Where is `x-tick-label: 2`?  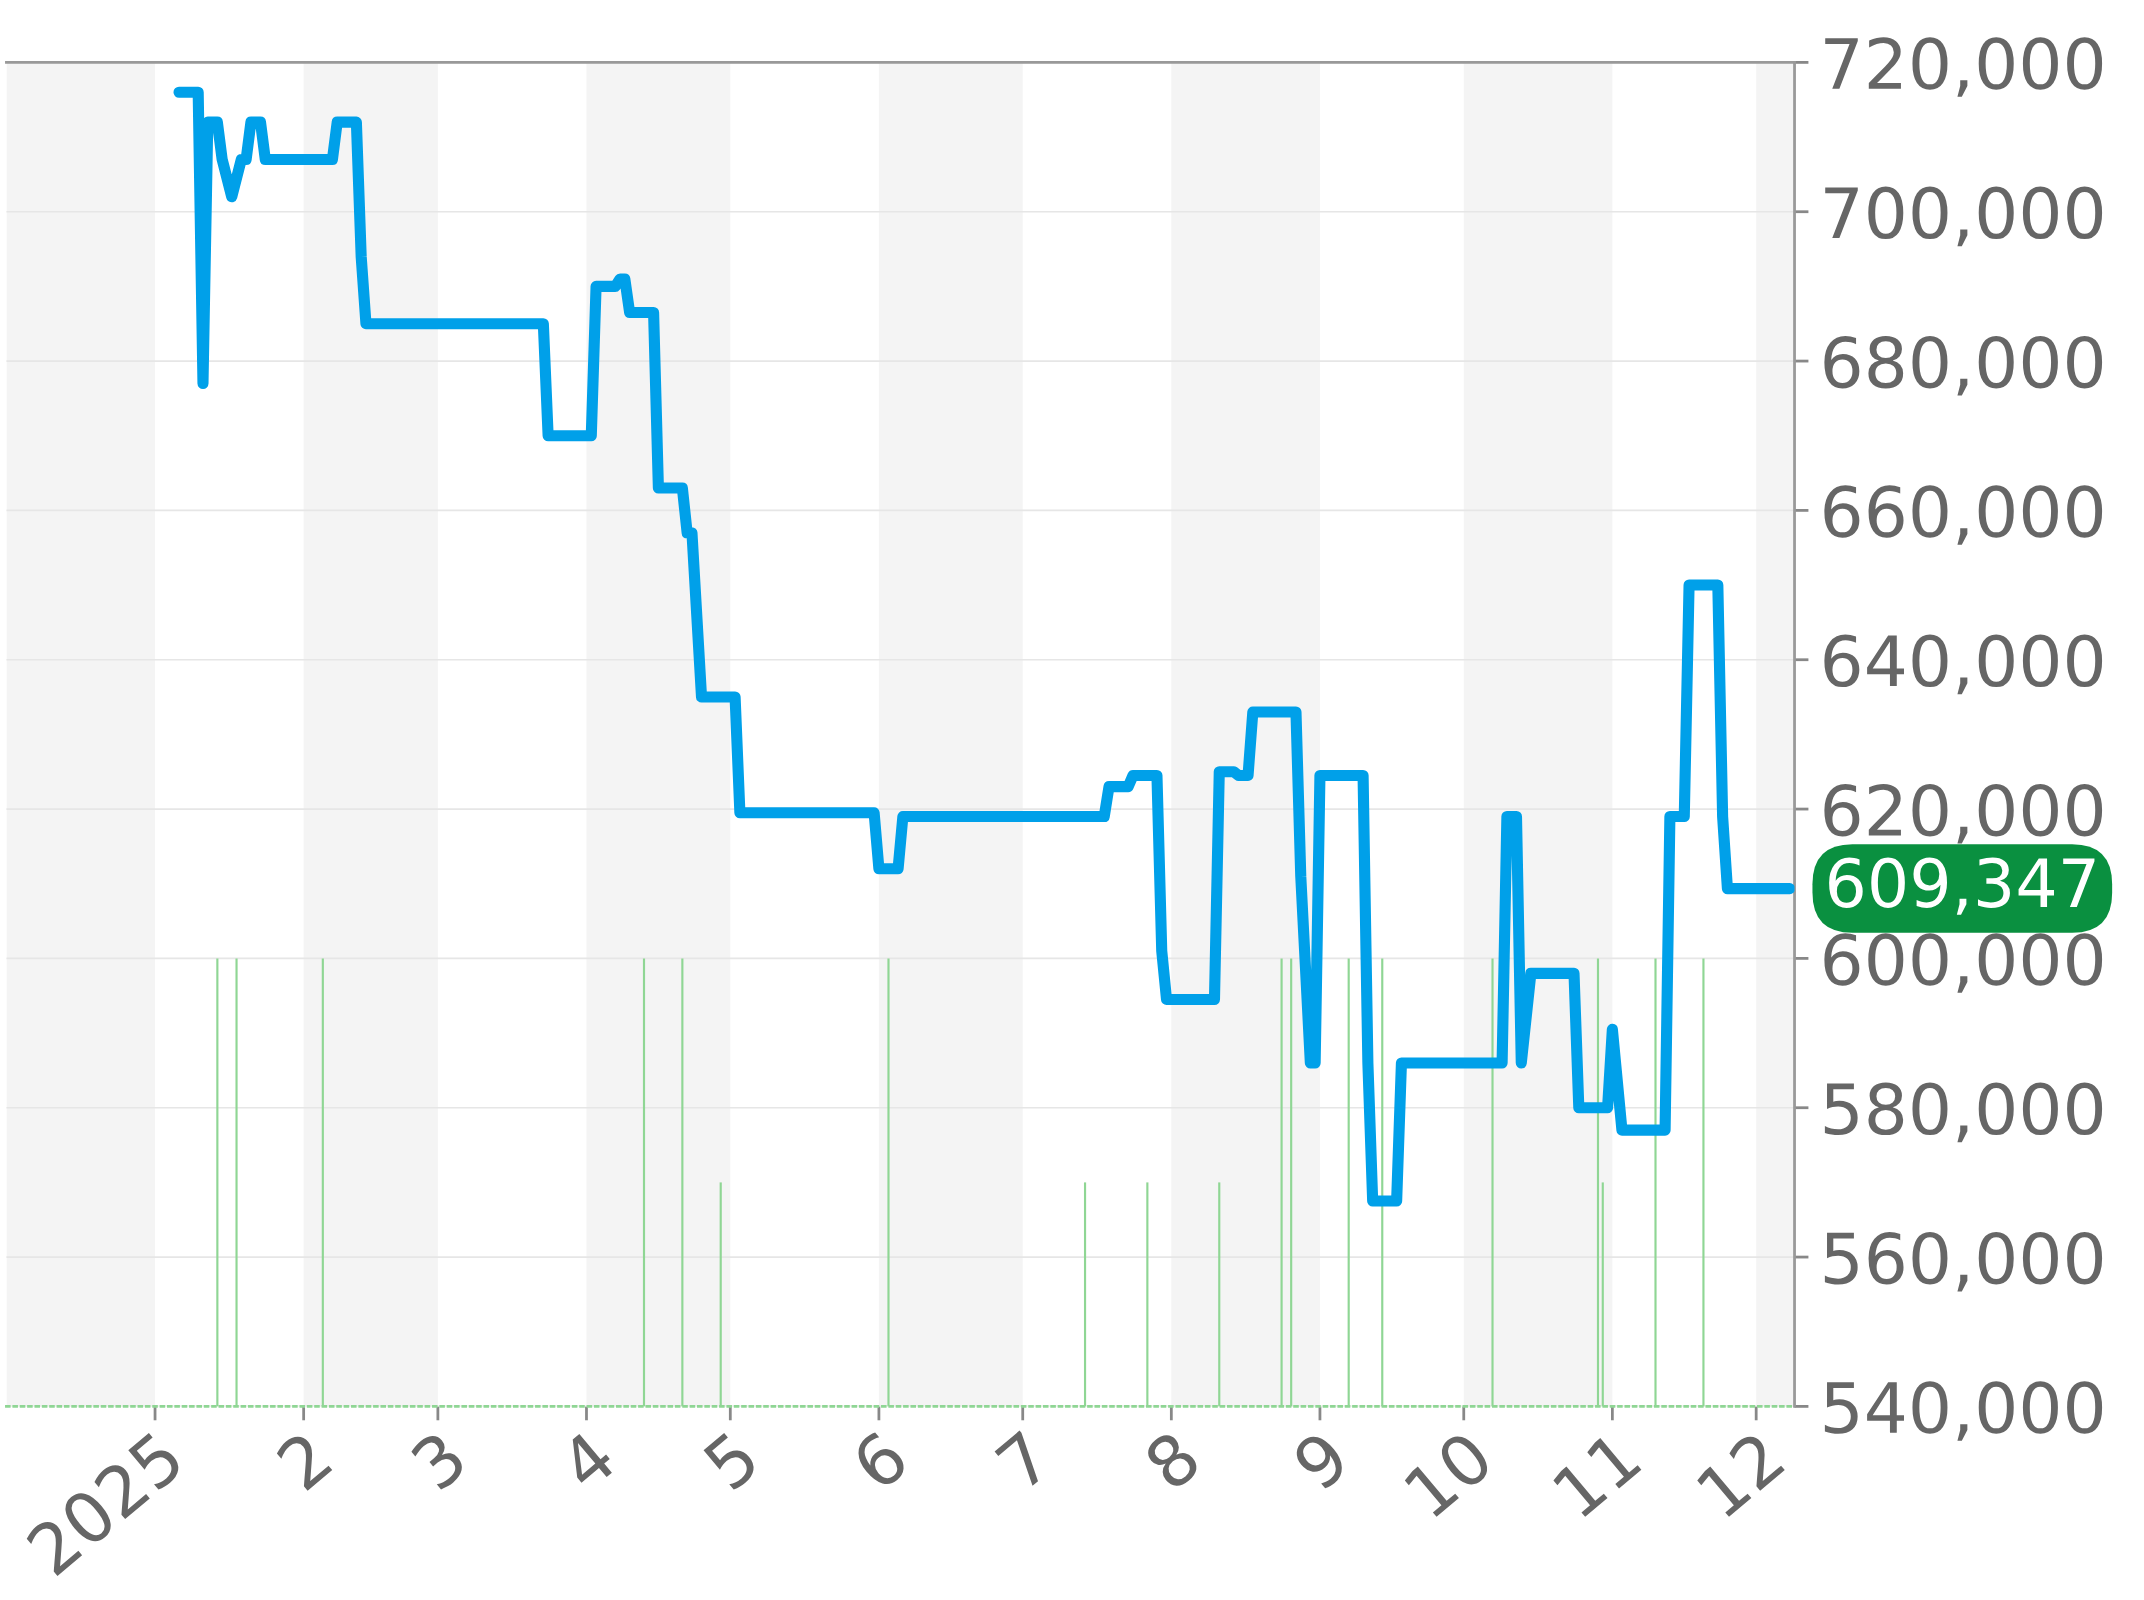
x-tick-label: 2 is located at coordinates (303, 1460).